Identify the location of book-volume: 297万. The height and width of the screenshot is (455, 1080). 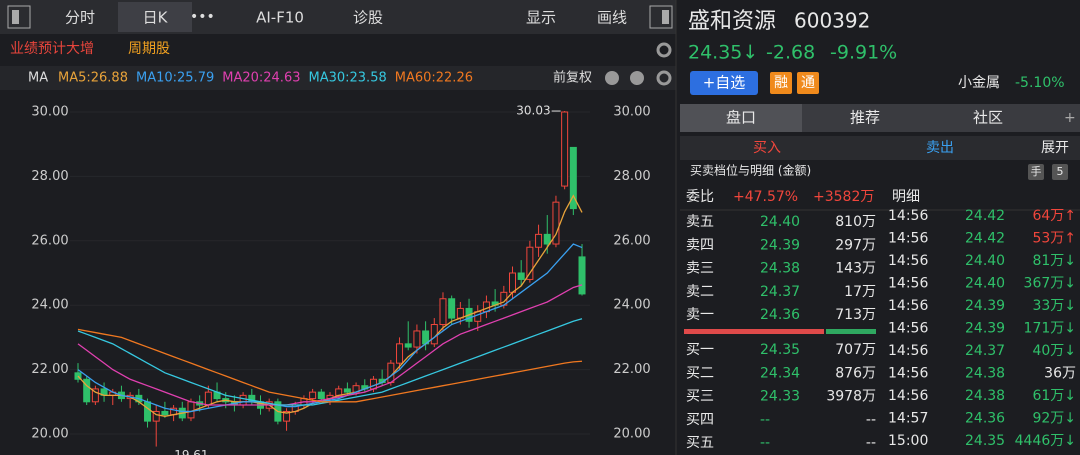
(855, 245).